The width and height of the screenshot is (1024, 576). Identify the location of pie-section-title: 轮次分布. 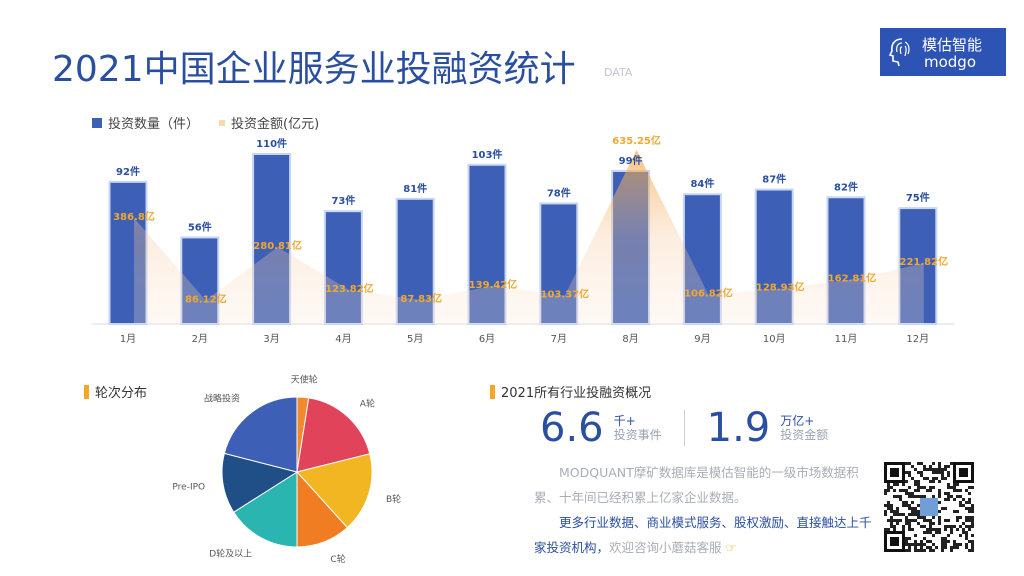
(115, 391).